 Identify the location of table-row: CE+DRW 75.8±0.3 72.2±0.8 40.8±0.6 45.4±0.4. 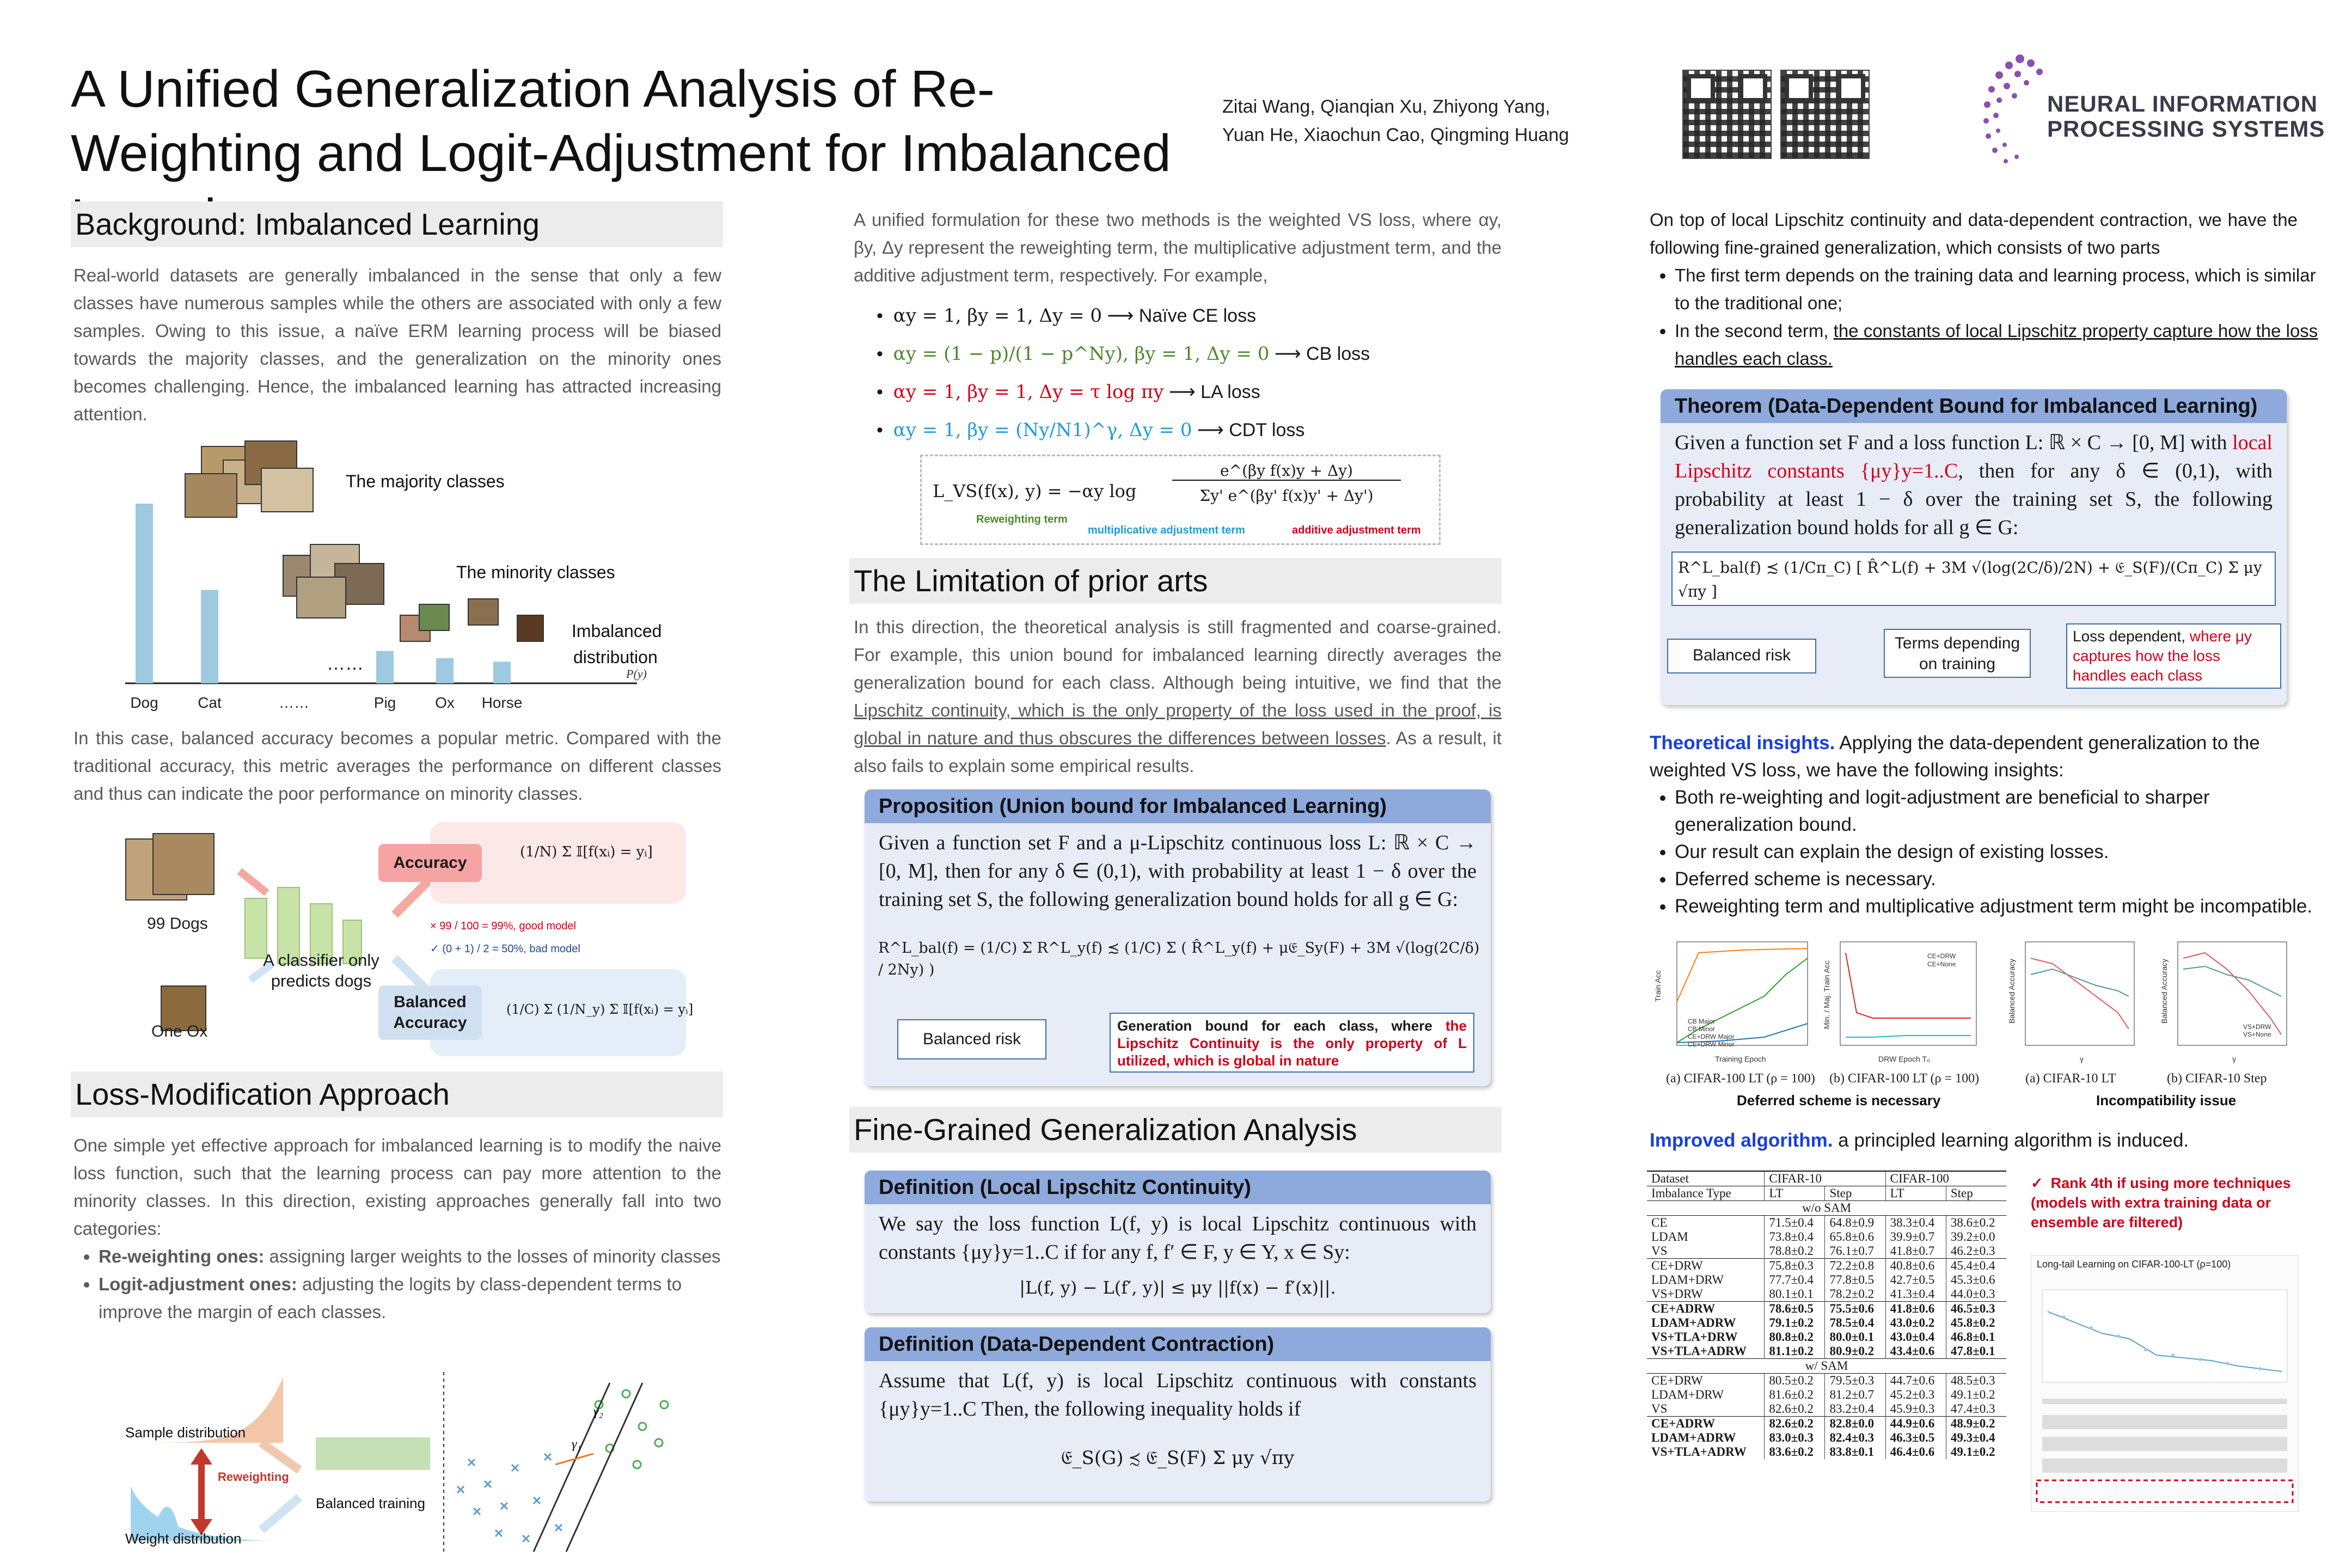
(1826, 1265).